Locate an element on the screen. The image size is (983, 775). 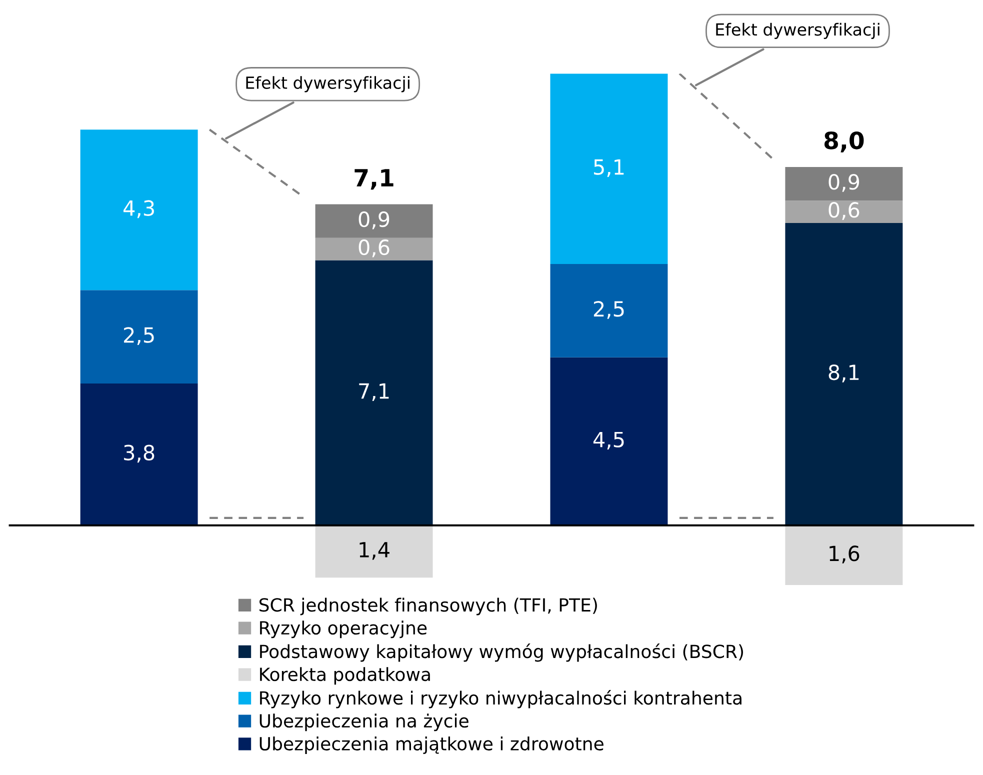
data-label: 7,1 is located at coordinates (374, 392).